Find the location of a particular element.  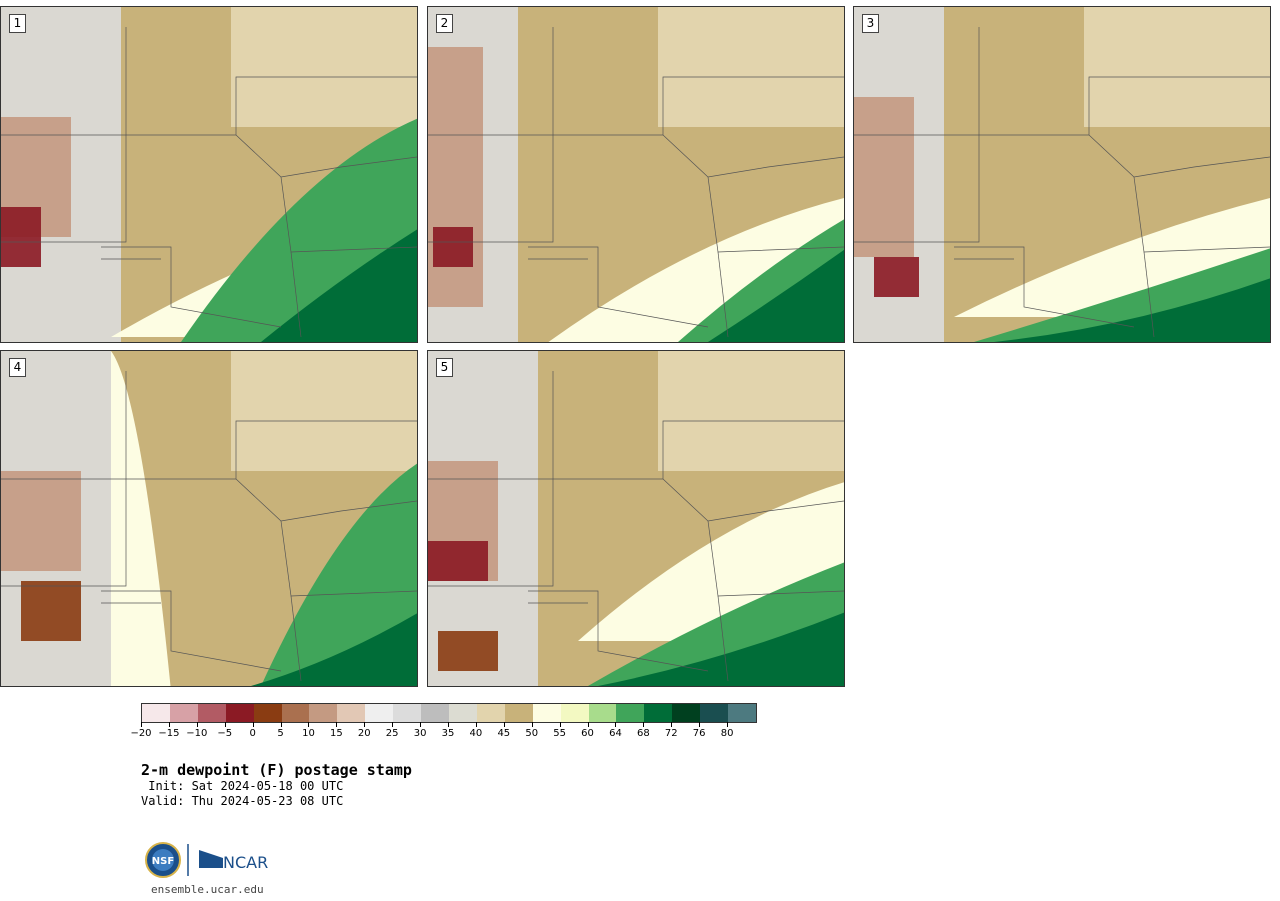

colorbar-tick-label: 35 is located at coordinates (448, 733).